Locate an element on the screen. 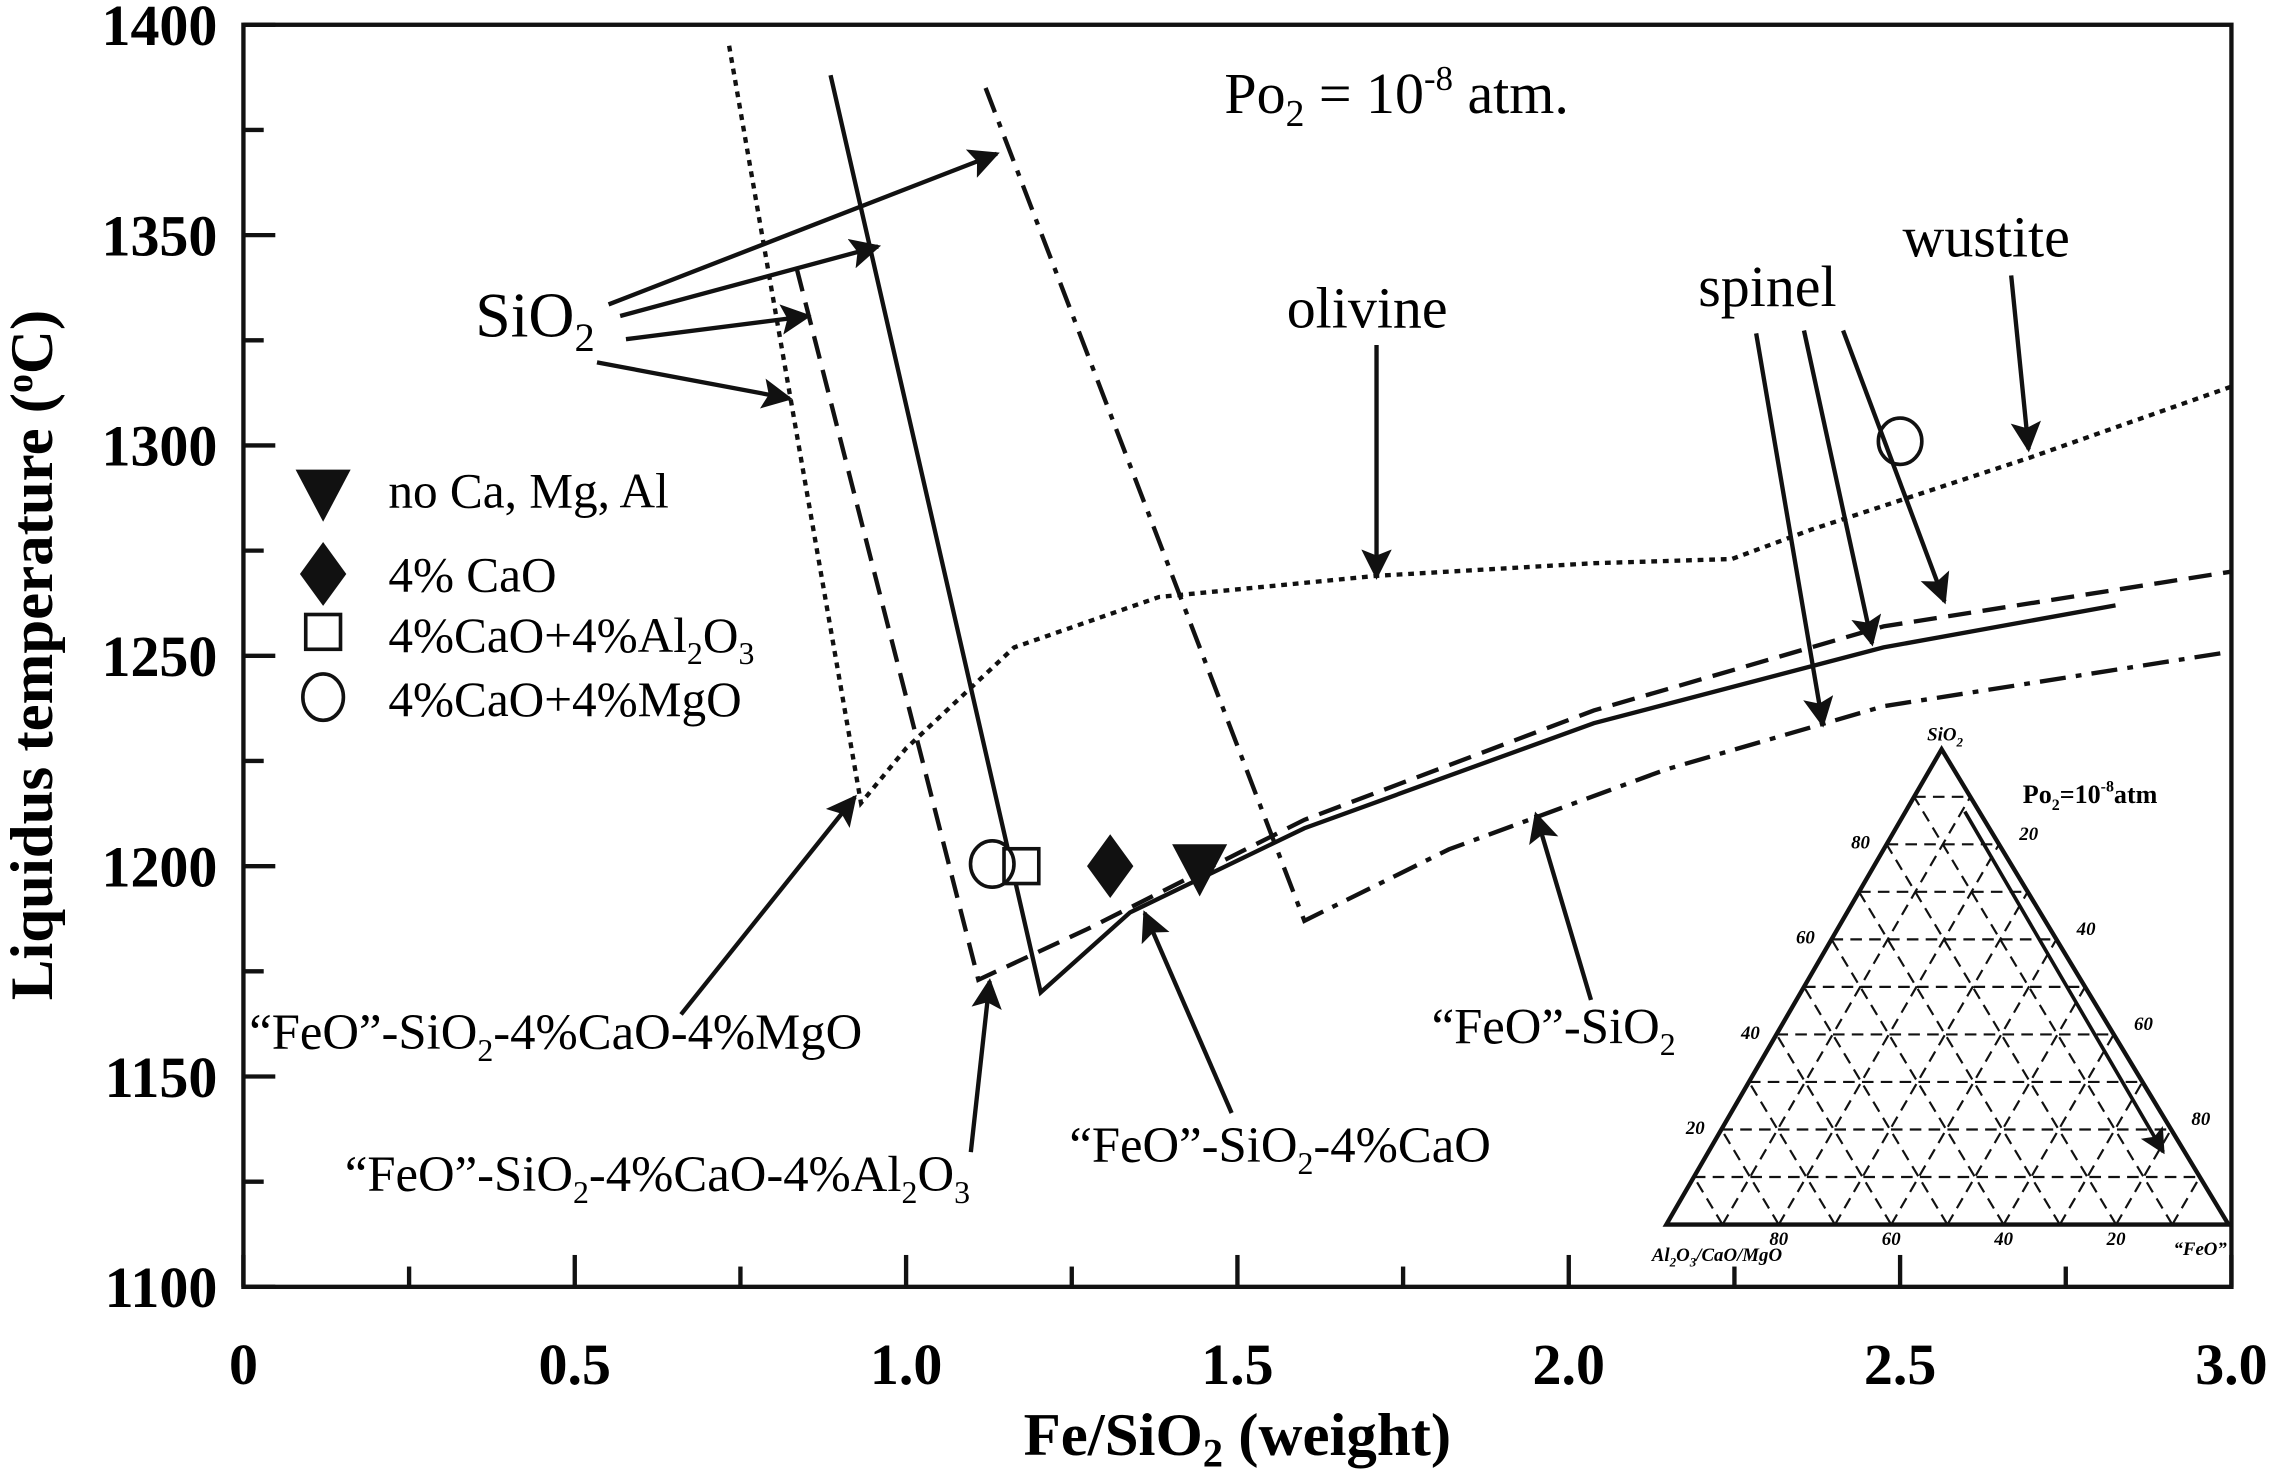 The height and width of the screenshot is (1471, 2272). x-tick-label: 1.5 is located at coordinates (1237, 1364).